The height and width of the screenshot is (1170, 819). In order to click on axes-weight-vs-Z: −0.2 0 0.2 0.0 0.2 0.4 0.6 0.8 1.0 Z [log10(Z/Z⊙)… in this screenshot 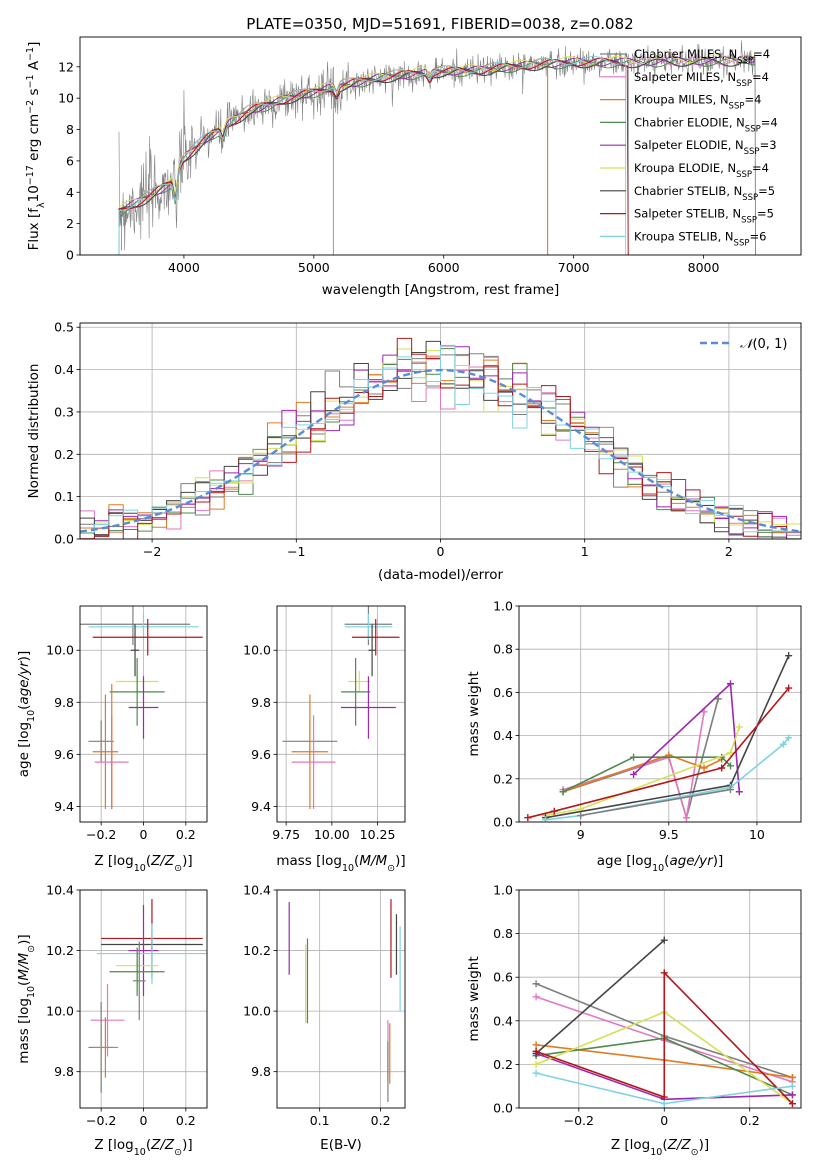, I will do `click(634, 1020)`.